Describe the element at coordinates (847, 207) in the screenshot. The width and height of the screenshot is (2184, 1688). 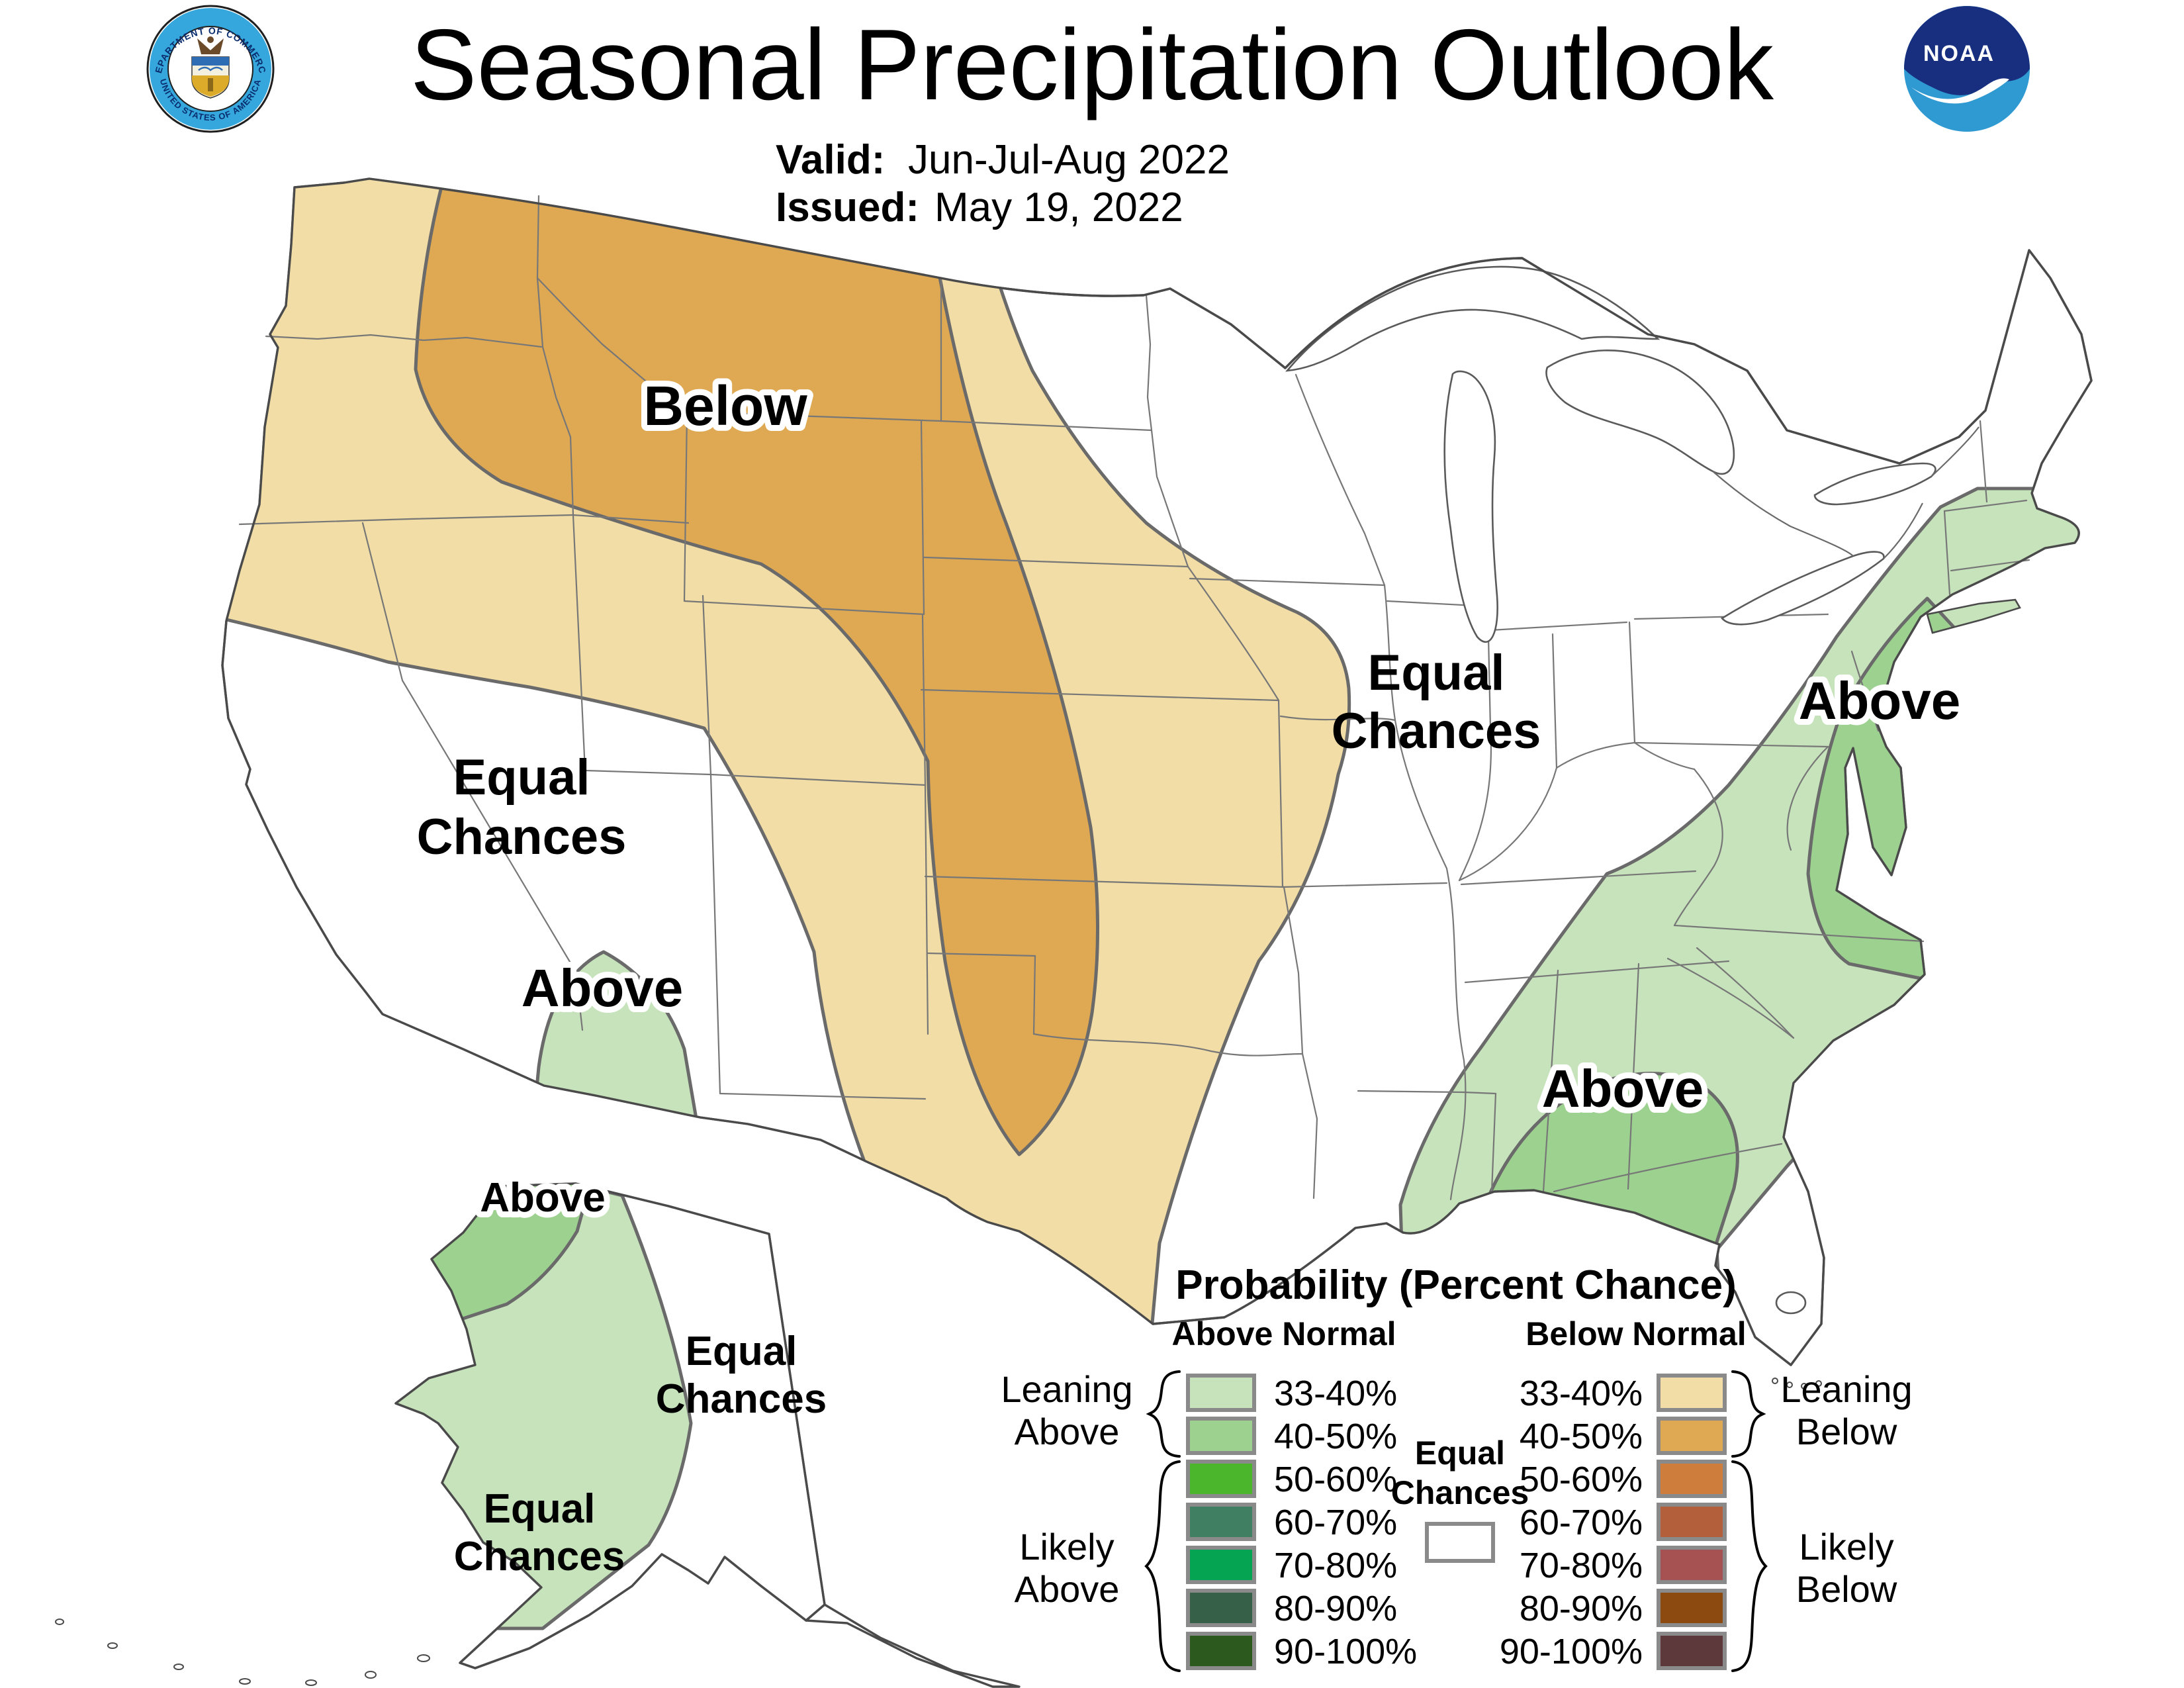
I see `issued-label: Issued:` at that location.